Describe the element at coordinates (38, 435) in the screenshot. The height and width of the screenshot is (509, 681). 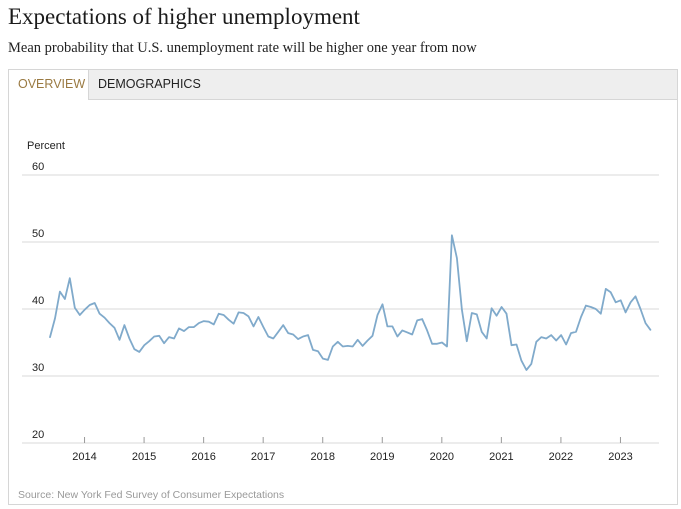
I see `y-tick-label: 20` at that location.